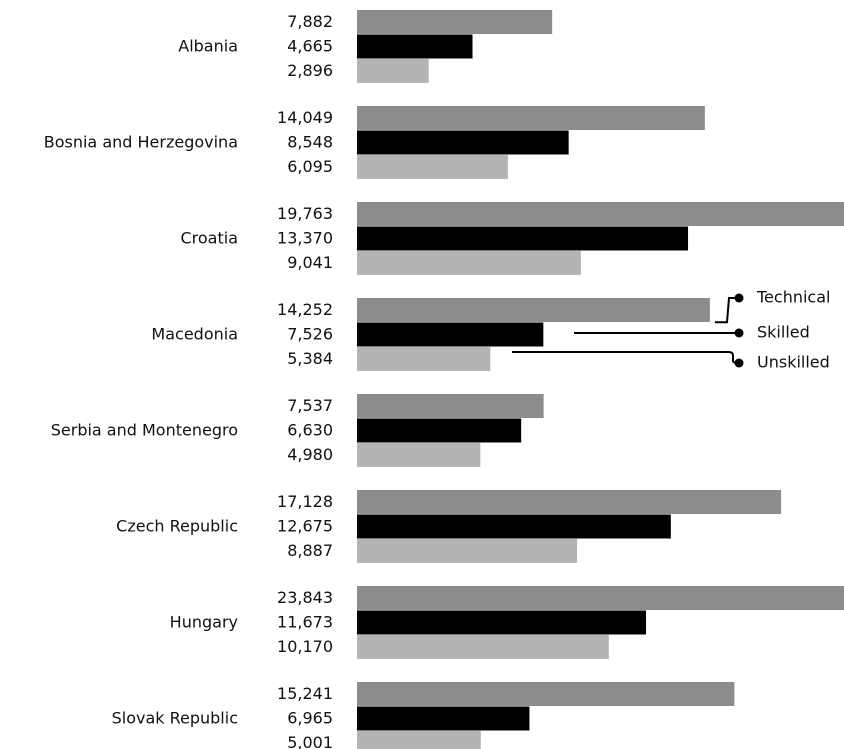 The image size is (844, 749). I want to click on bar-technical-hungary, so click(600, 598).